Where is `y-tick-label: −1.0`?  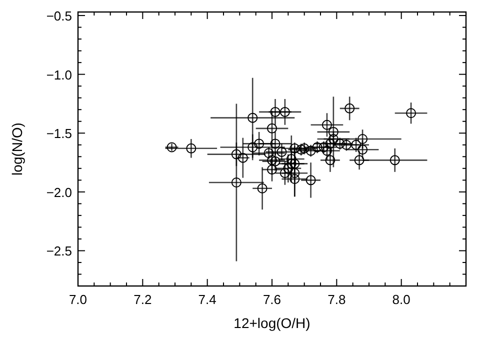
y-tick-label: −1.0 is located at coordinates (59, 74).